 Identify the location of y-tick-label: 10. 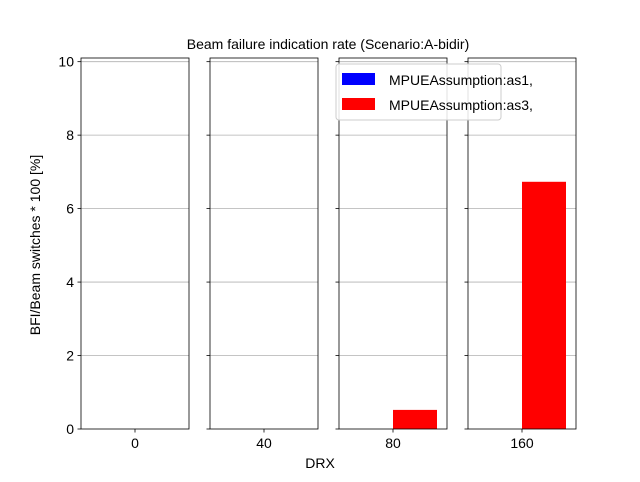
(66, 62).